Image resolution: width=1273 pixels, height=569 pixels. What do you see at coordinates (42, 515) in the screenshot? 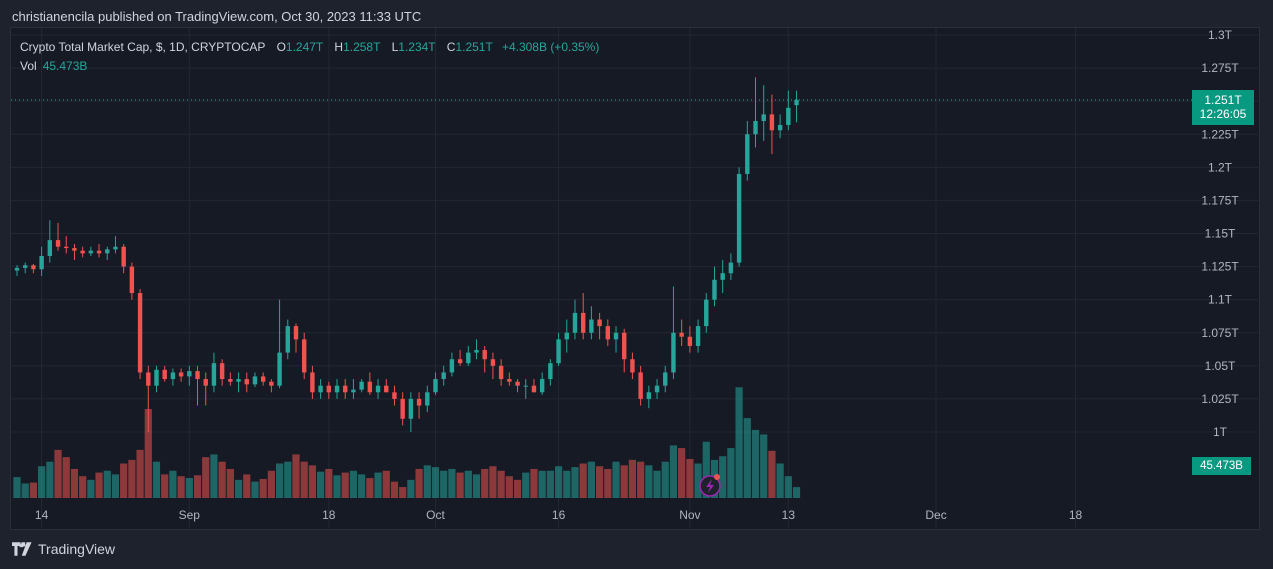
I see `x-tick-label: 14` at bounding box center [42, 515].